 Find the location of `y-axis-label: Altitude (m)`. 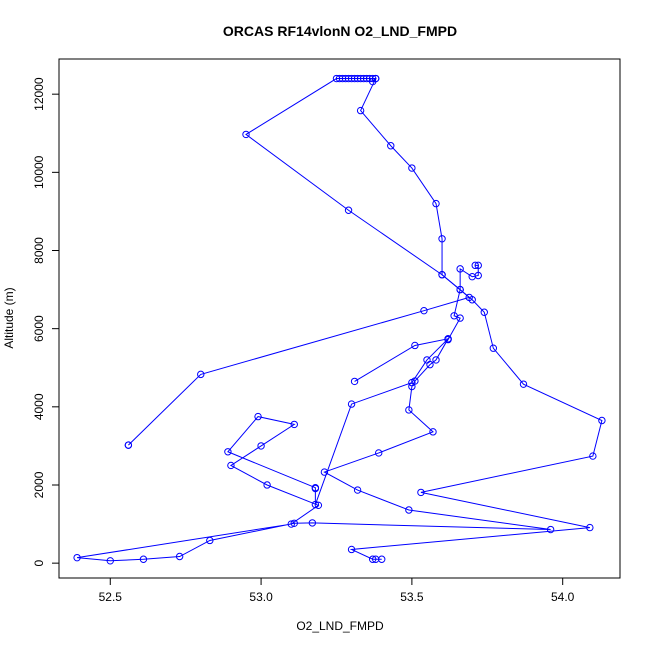

y-axis-label: Altitude (m) is located at coordinates (9, 317).